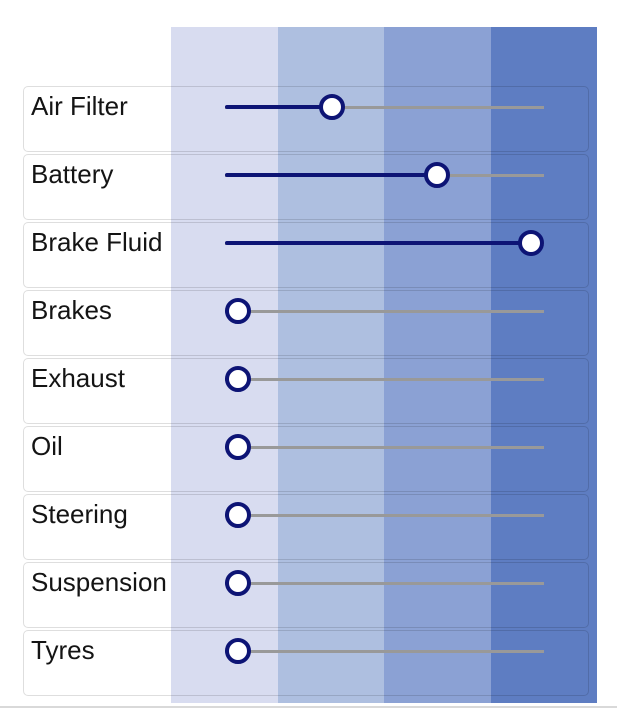 The height and width of the screenshot is (725, 617). What do you see at coordinates (78, 378) in the screenshot?
I see `item-label: Exhaust` at bounding box center [78, 378].